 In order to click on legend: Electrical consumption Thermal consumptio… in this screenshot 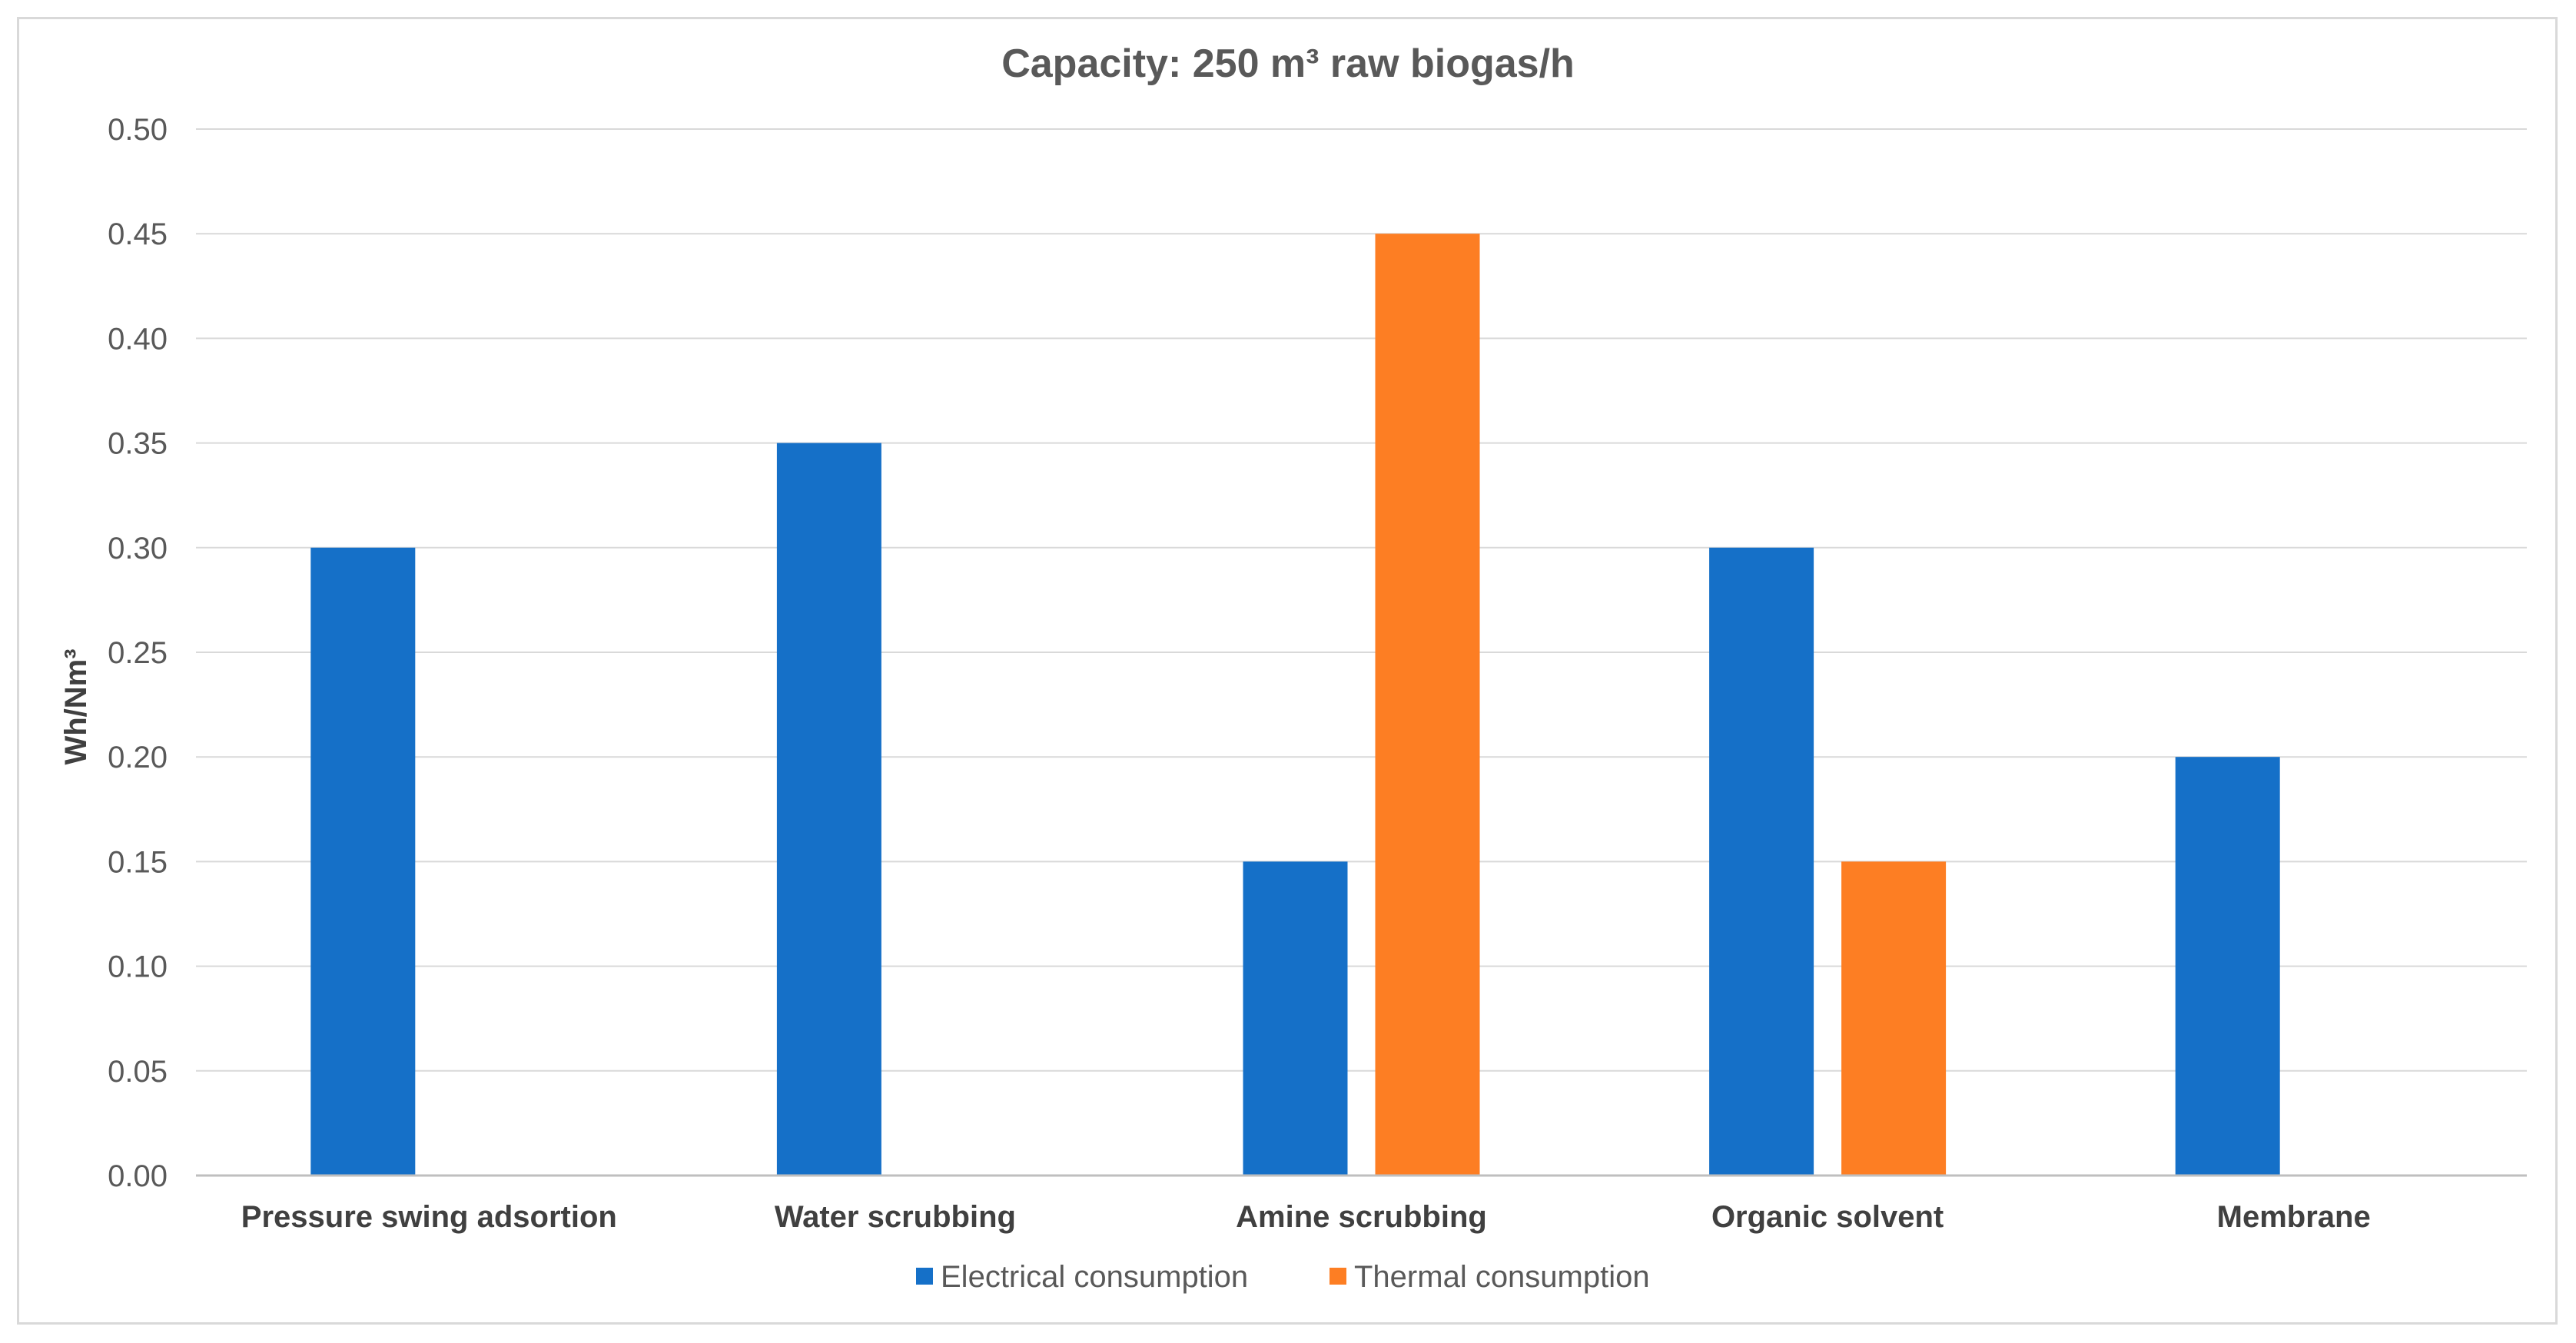, I will do `click(1283, 1277)`.